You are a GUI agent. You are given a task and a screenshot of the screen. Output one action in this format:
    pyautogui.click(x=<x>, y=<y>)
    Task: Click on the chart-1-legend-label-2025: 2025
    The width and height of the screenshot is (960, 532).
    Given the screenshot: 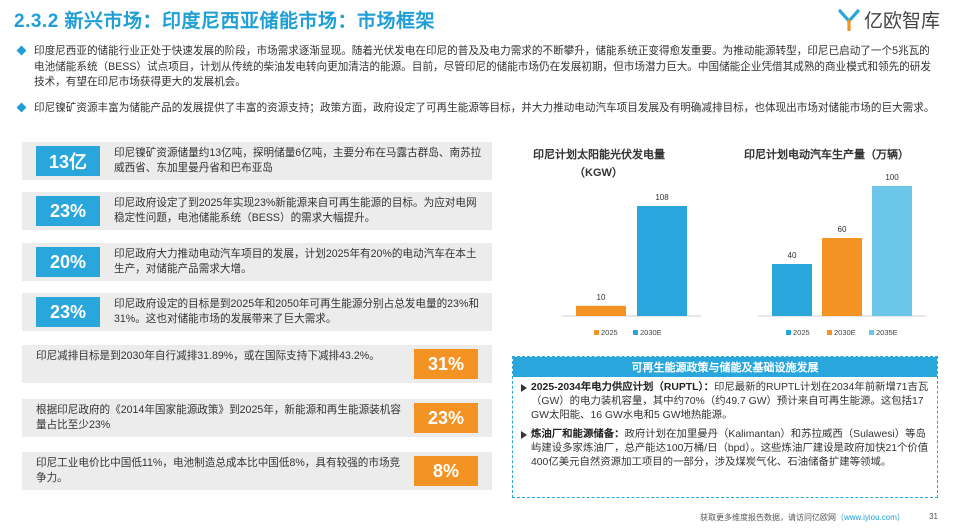 What is the action you would take?
    pyautogui.click(x=609, y=332)
    